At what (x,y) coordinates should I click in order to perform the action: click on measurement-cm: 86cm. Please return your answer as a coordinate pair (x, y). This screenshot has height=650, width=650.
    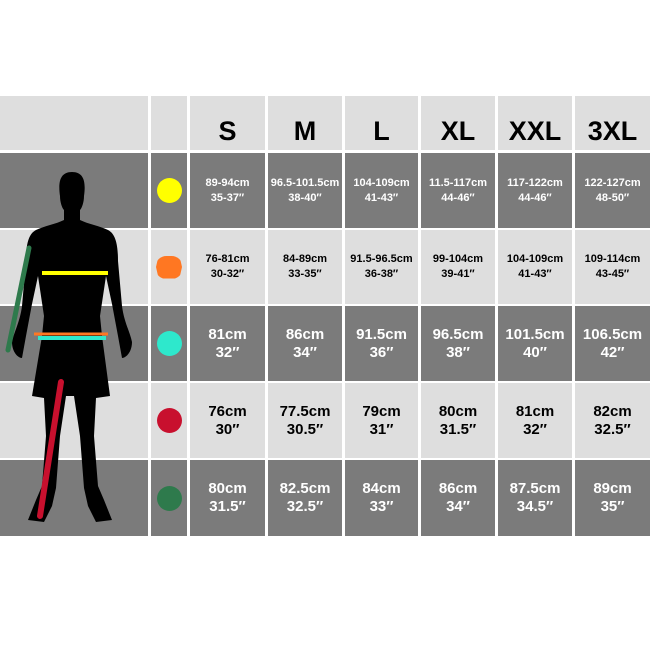
    Looking at the image, I should click on (458, 488).